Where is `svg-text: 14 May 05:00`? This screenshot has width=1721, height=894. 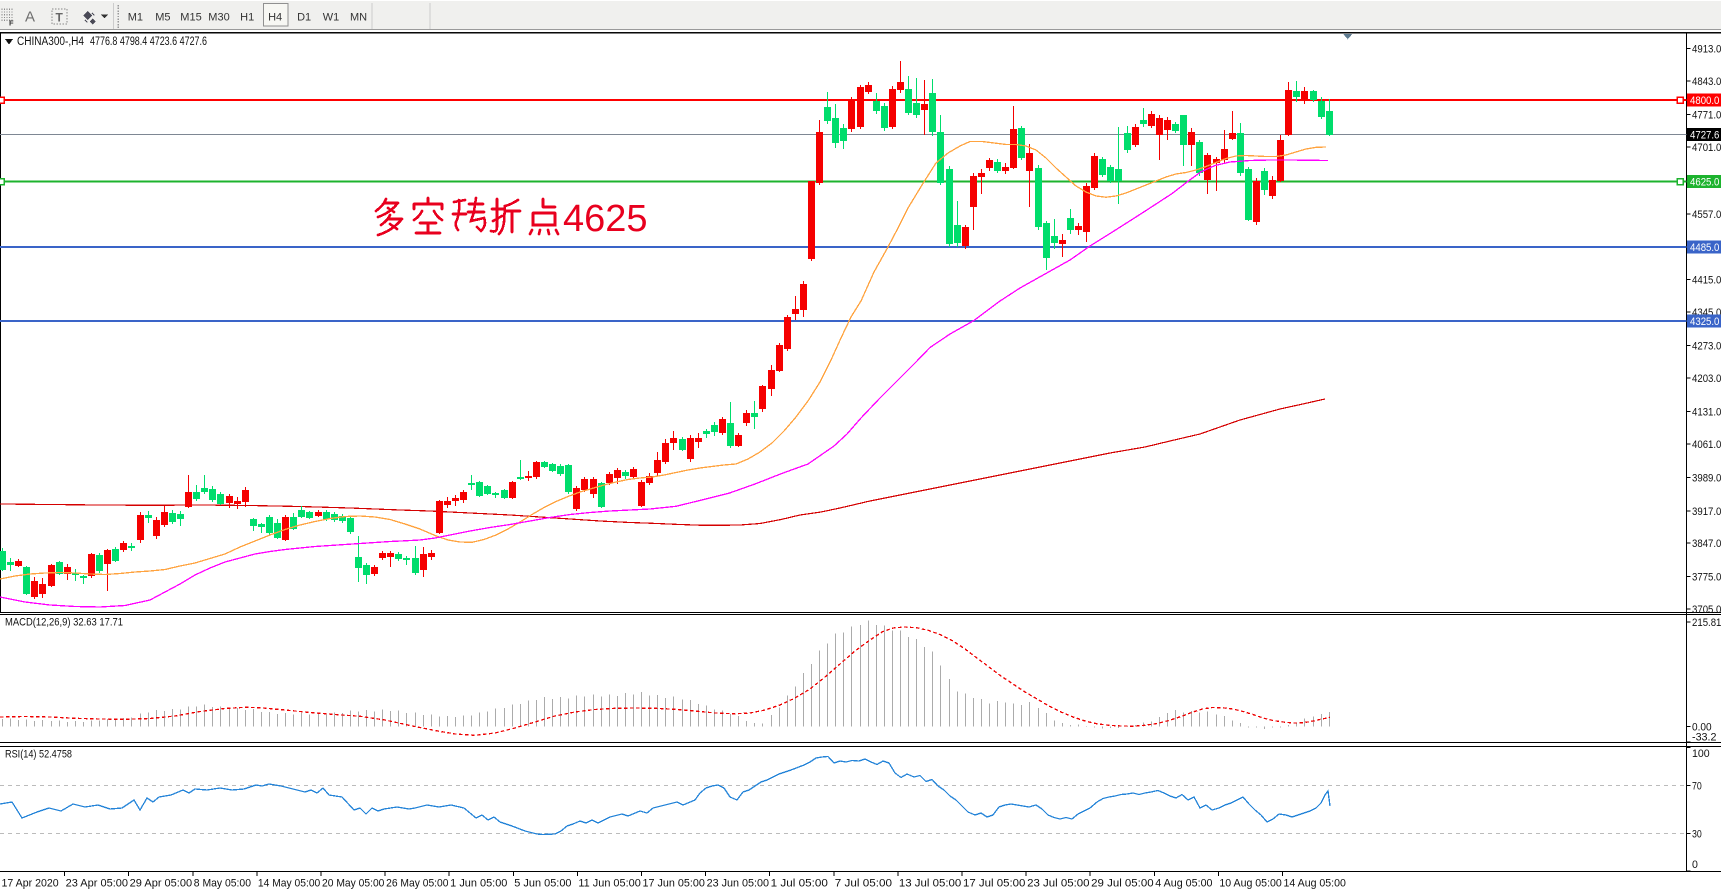
svg-text: 14 May 05:00 is located at coordinates (289, 884).